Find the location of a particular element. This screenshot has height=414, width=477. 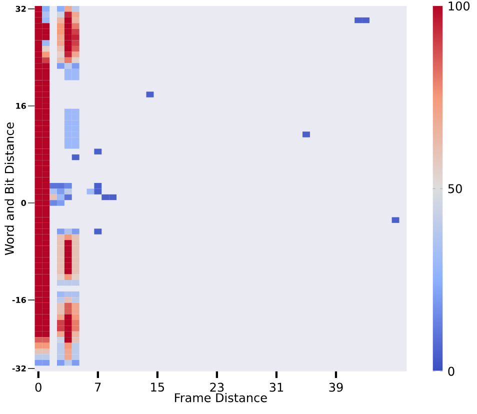

y-tick-label: -16 is located at coordinates (19, 299).